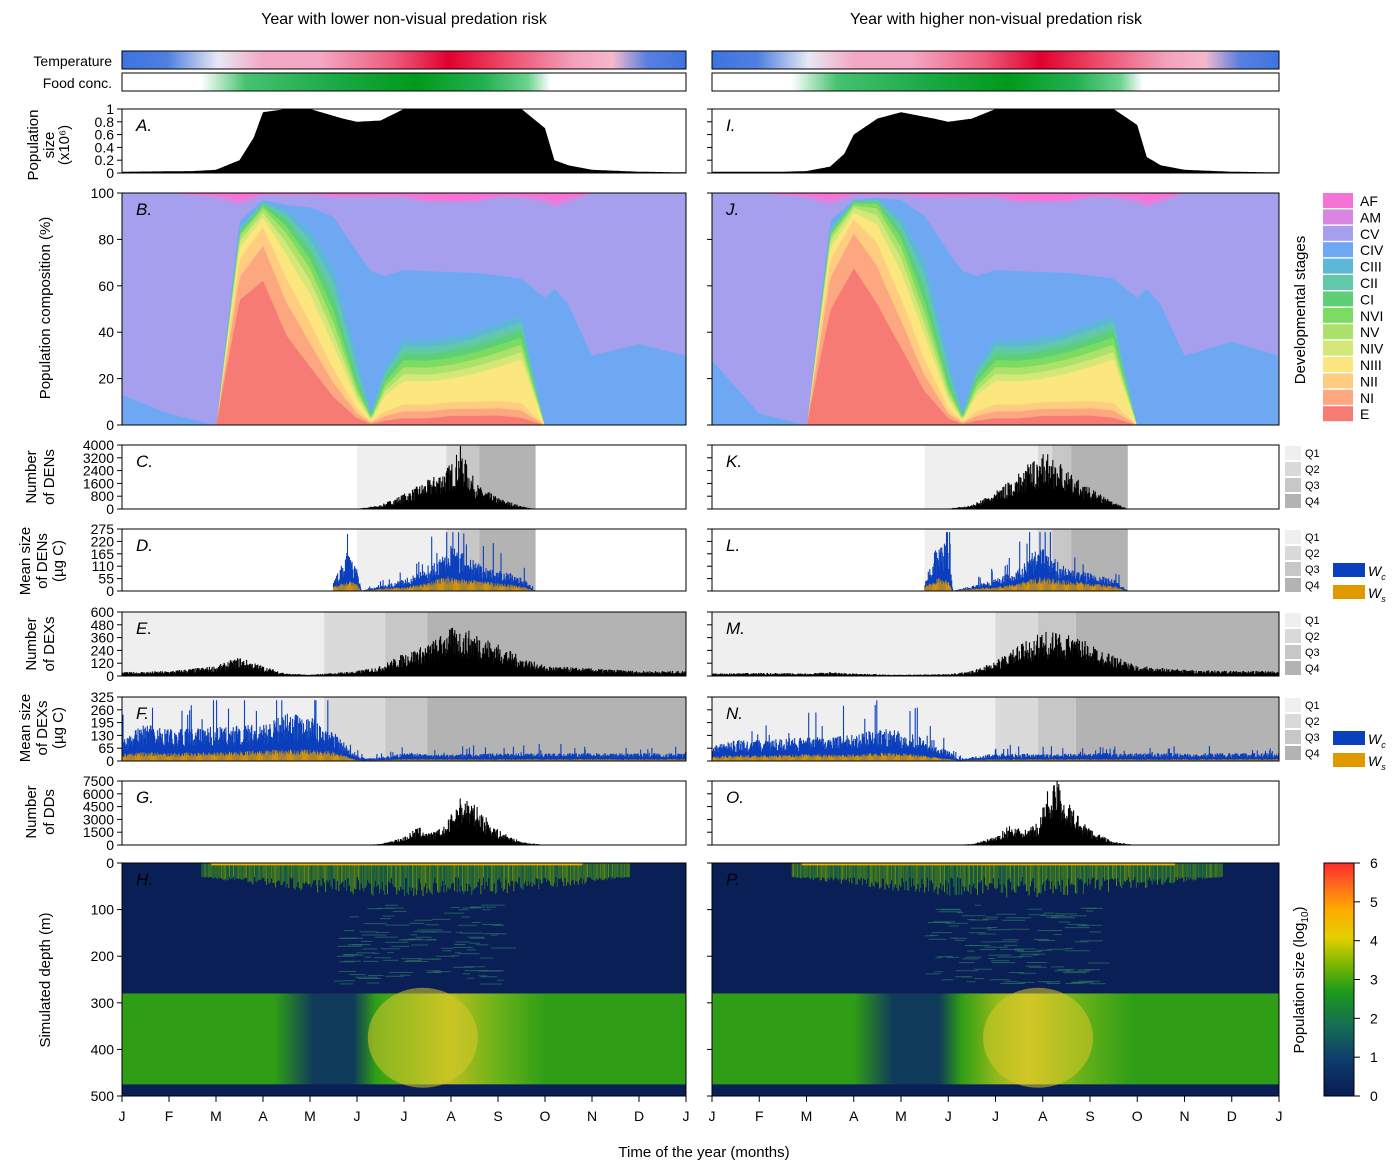  I want to click on y-tick-label: 1, so click(110, 109).